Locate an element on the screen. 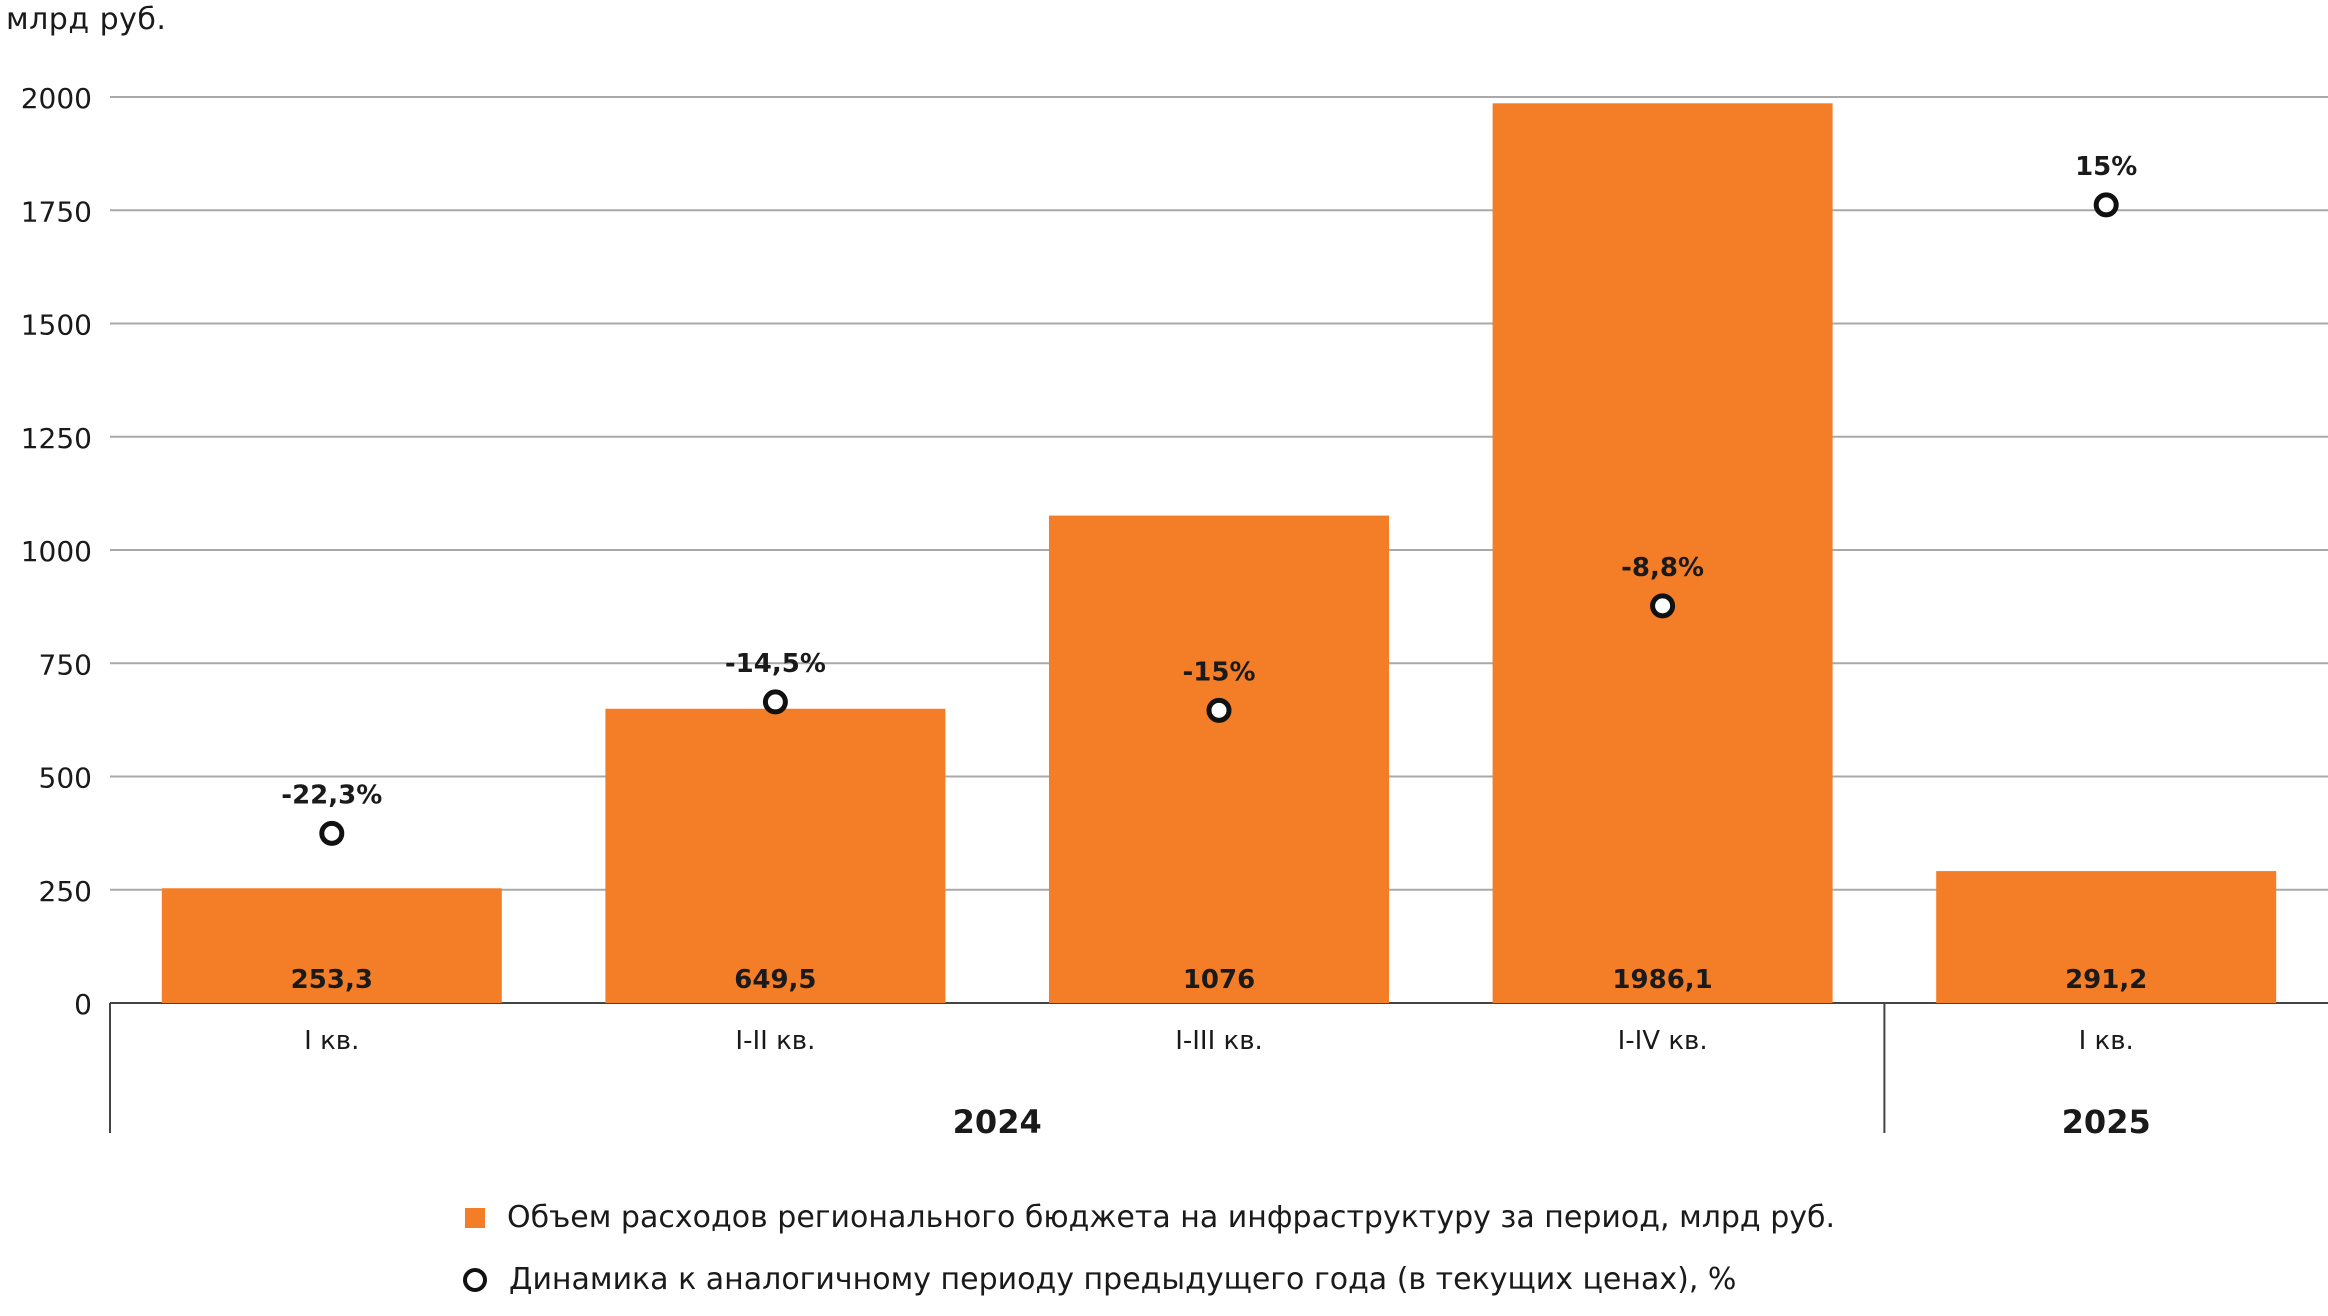  y-tick-label: 1000 is located at coordinates (56, 551).